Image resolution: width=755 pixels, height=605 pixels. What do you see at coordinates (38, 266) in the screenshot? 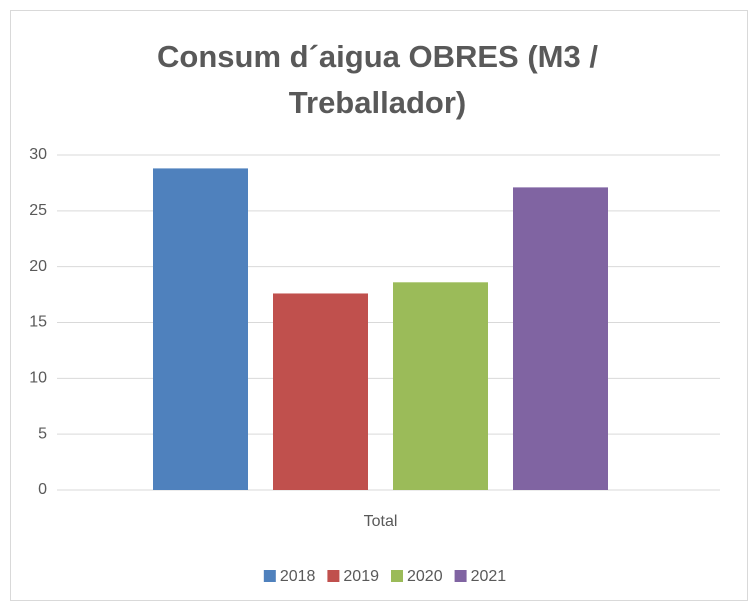
I see `y-tick-label: 20` at bounding box center [38, 266].